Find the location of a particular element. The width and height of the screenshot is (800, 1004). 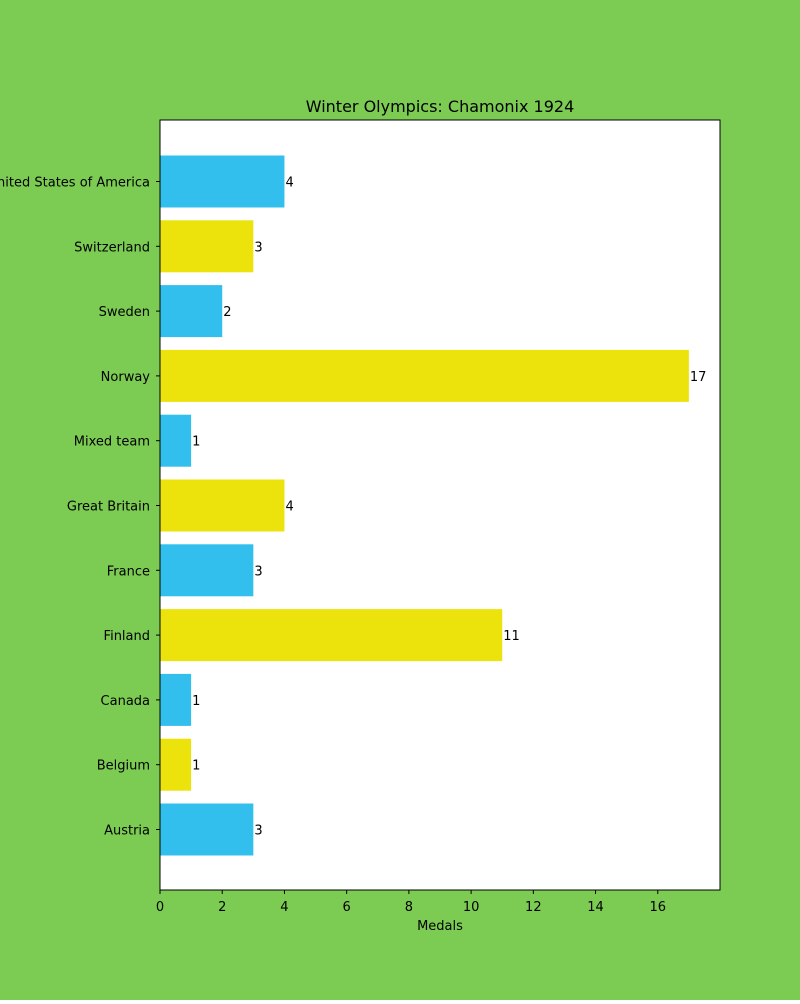

bar-france is located at coordinates (207, 570).